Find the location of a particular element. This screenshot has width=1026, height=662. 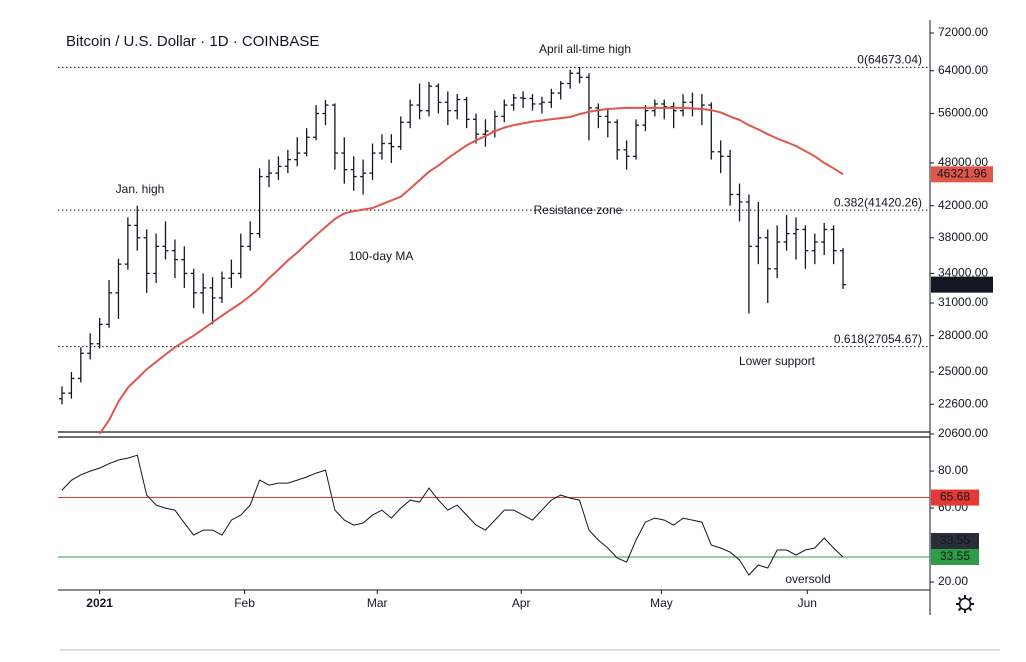

rsi-badge-label: 33.55 is located at coordinates (955, 540).